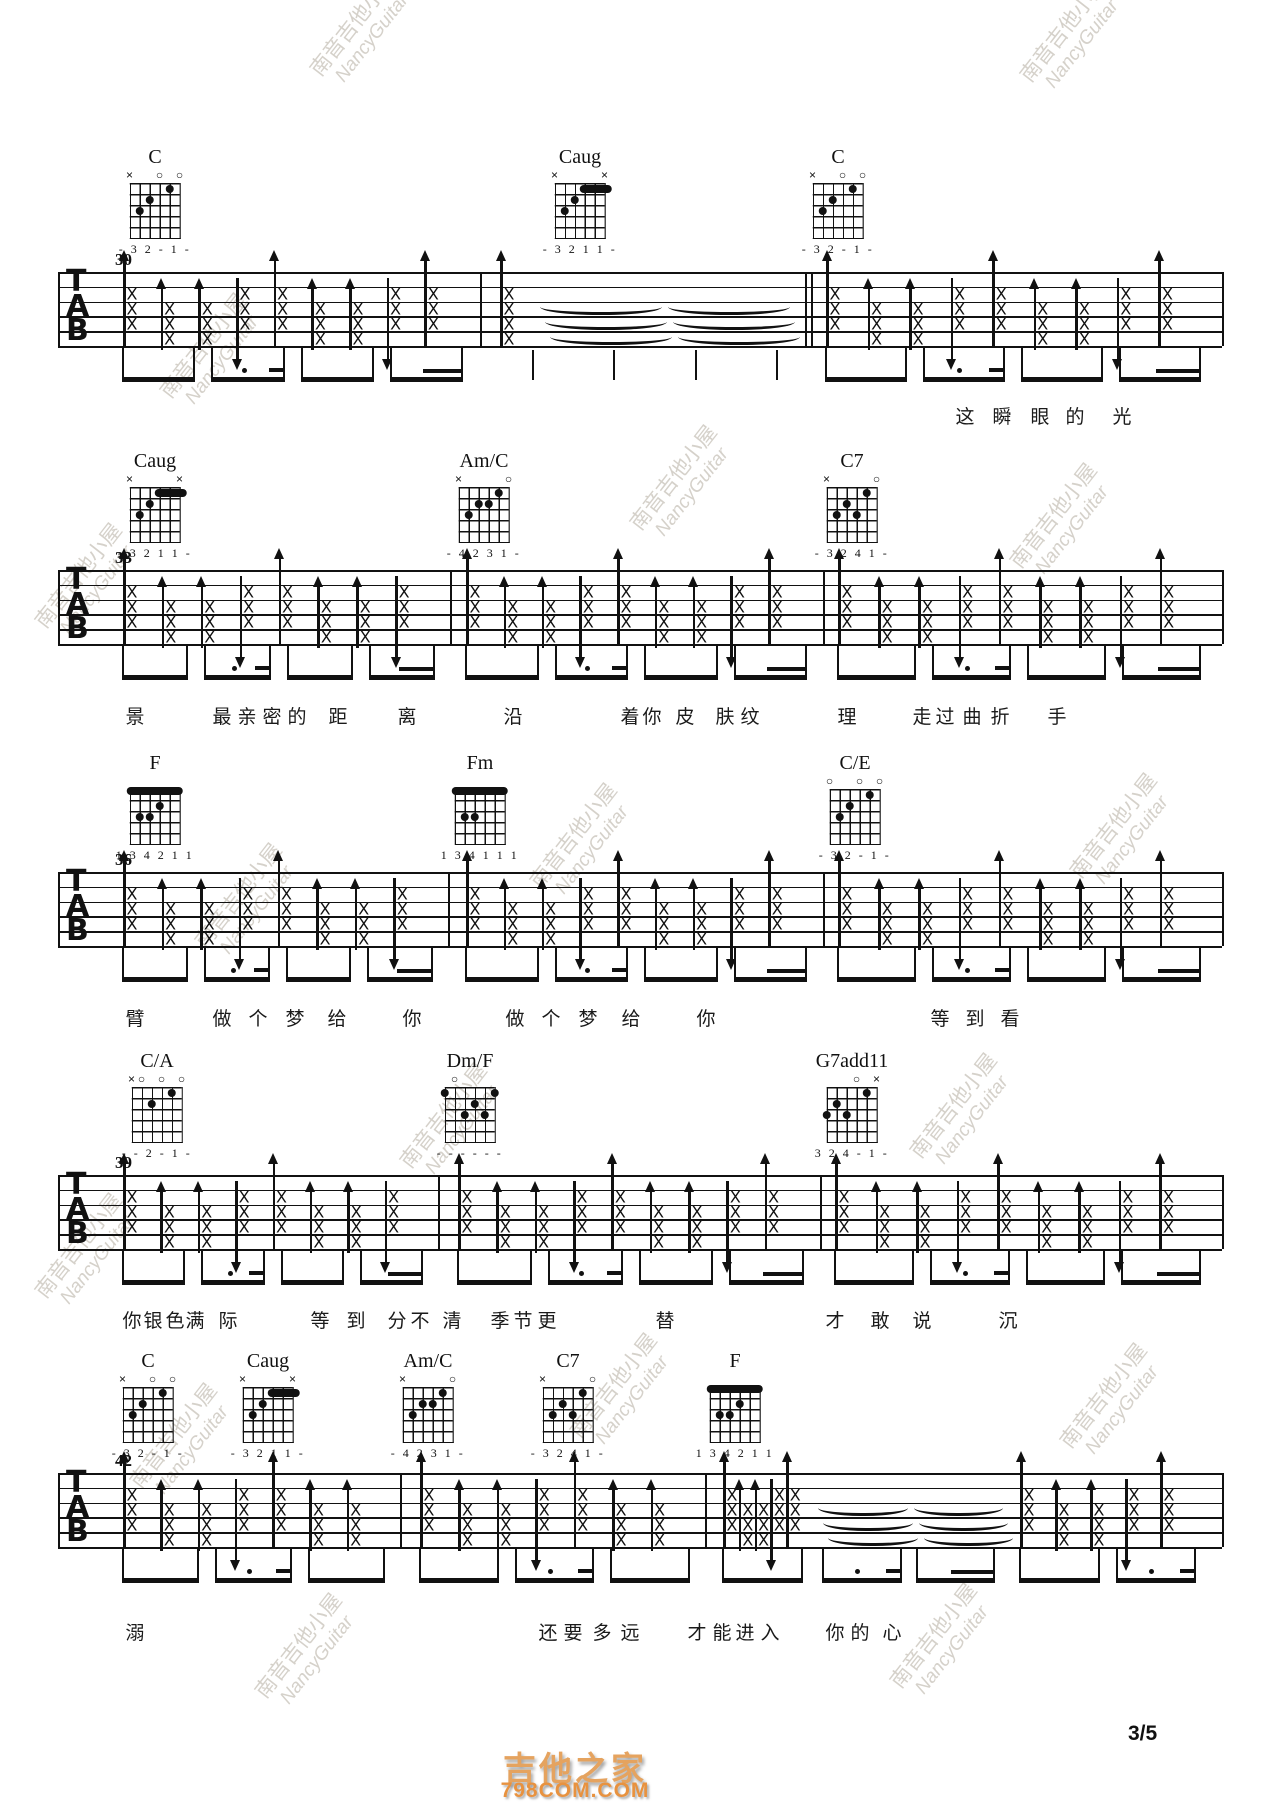  Describe the element at coordinates (148, 1361) in the screenshot. I see `chord-name: C` at that location.